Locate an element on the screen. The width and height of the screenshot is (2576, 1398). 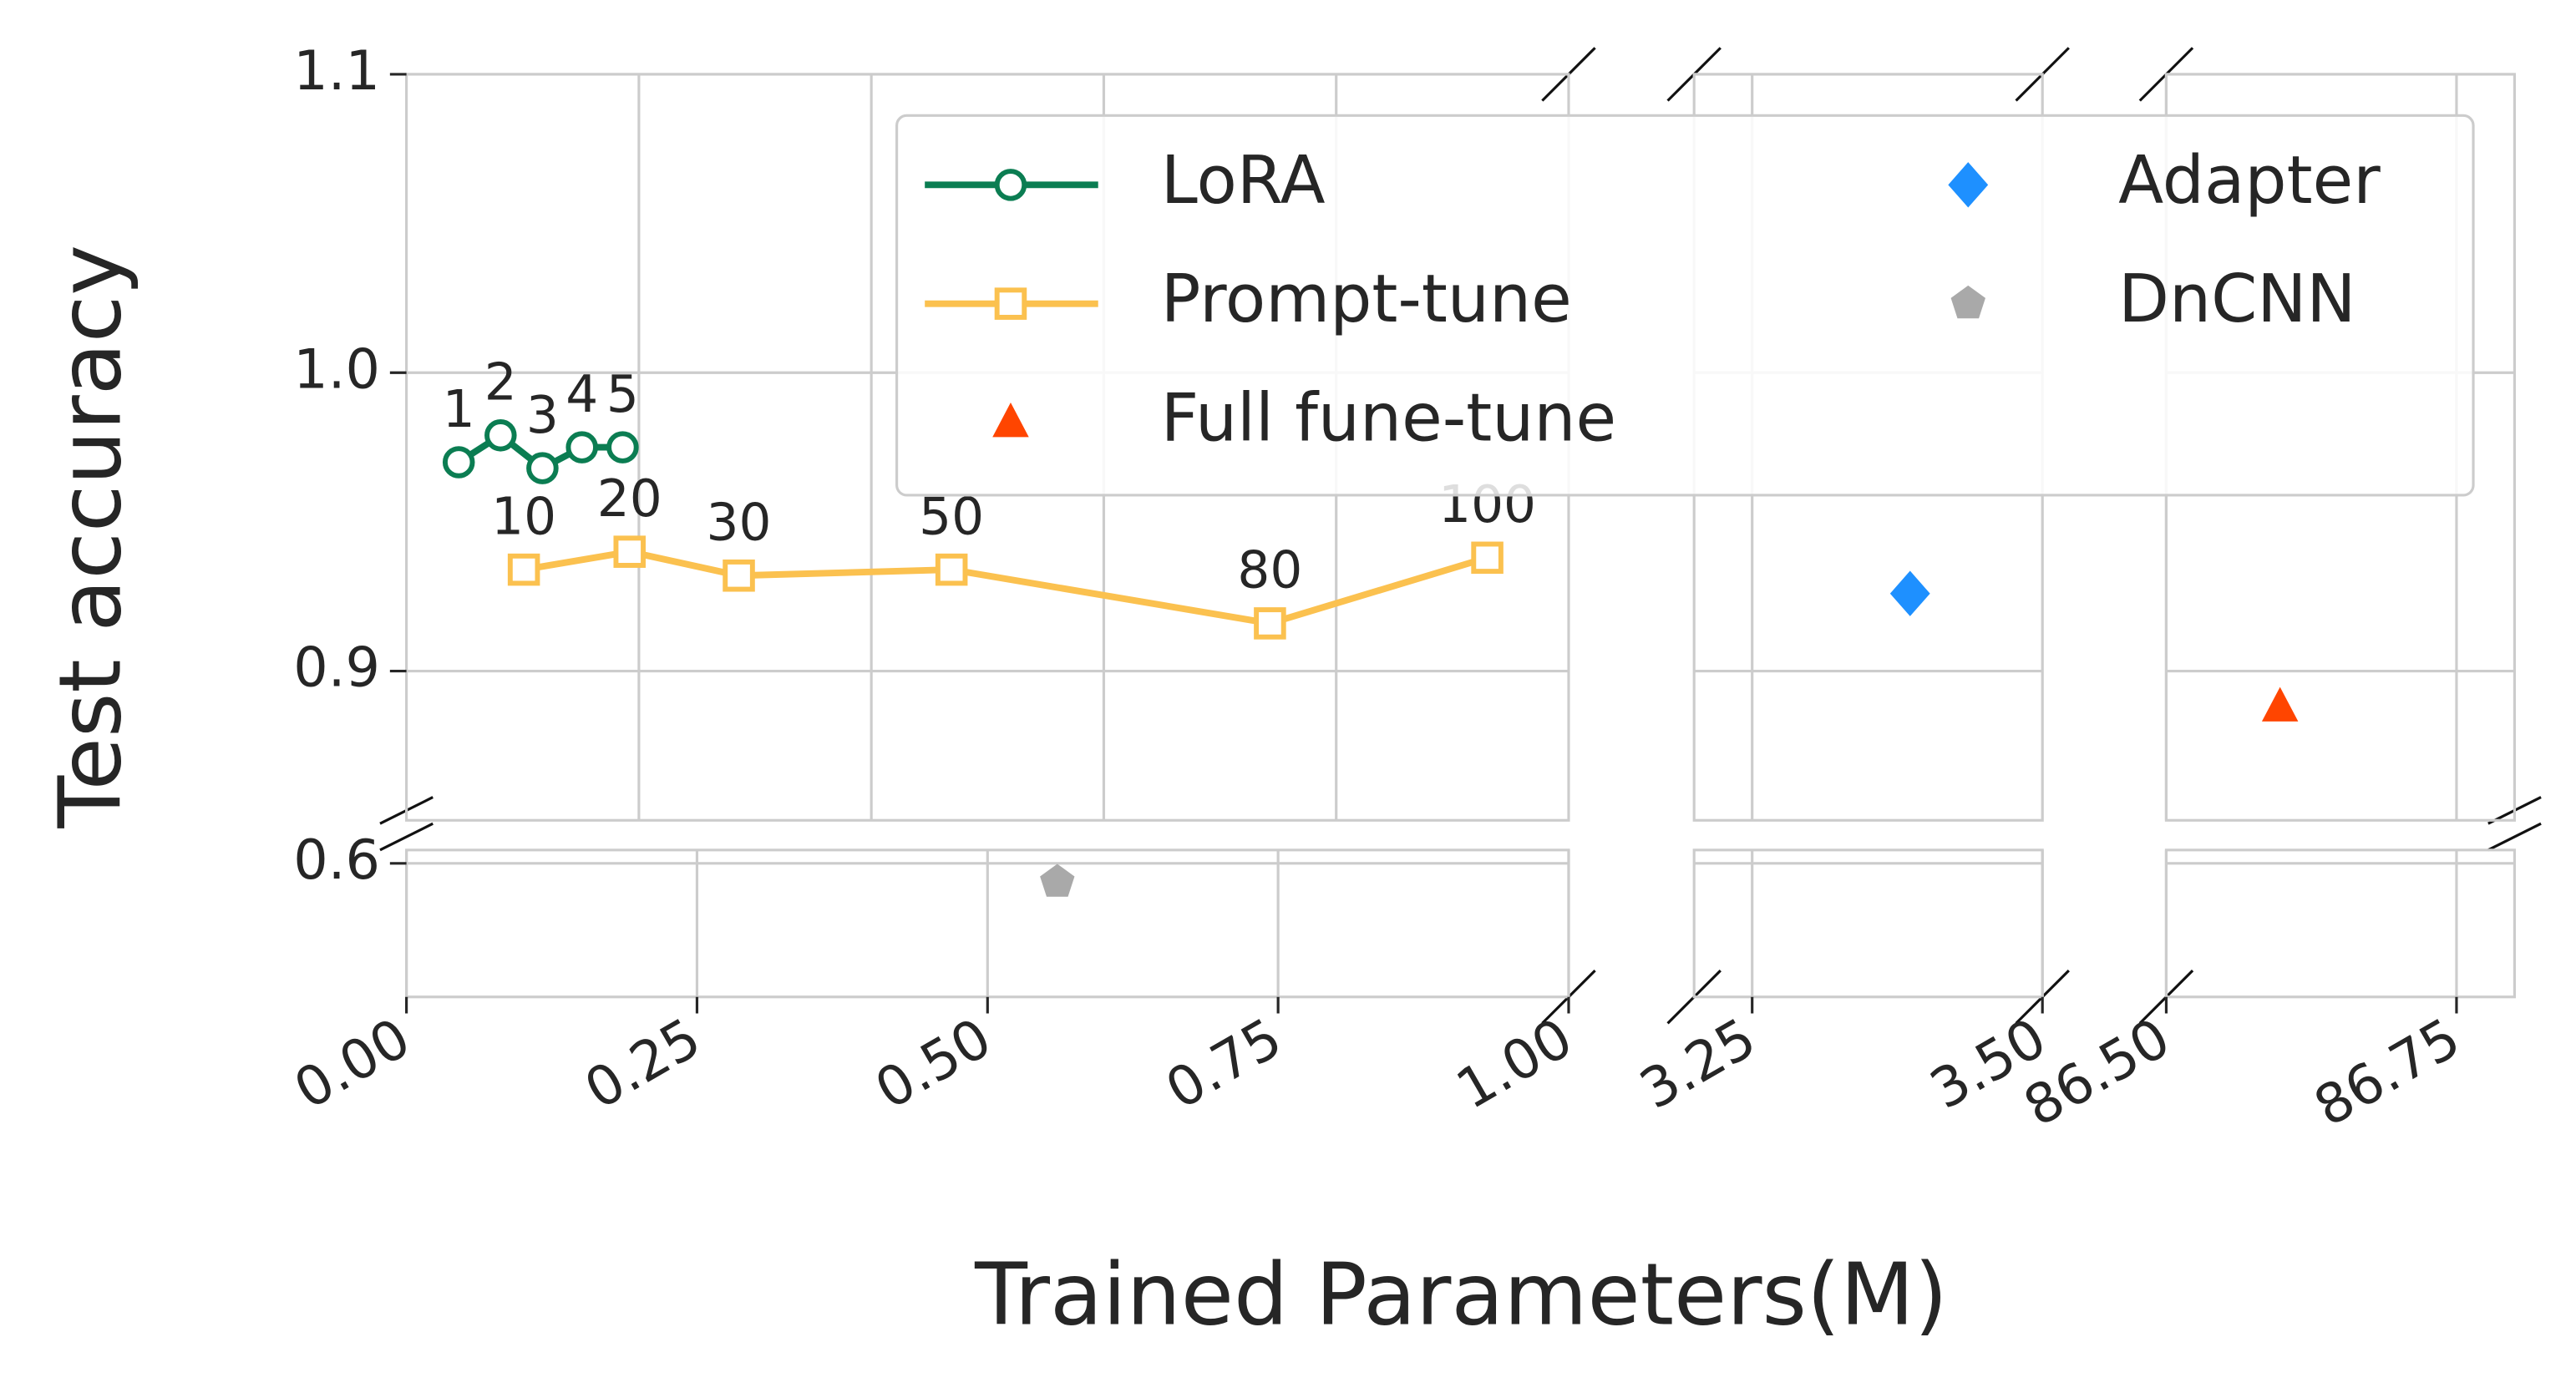
point-label: 1 is located at coordinates (459, 409).